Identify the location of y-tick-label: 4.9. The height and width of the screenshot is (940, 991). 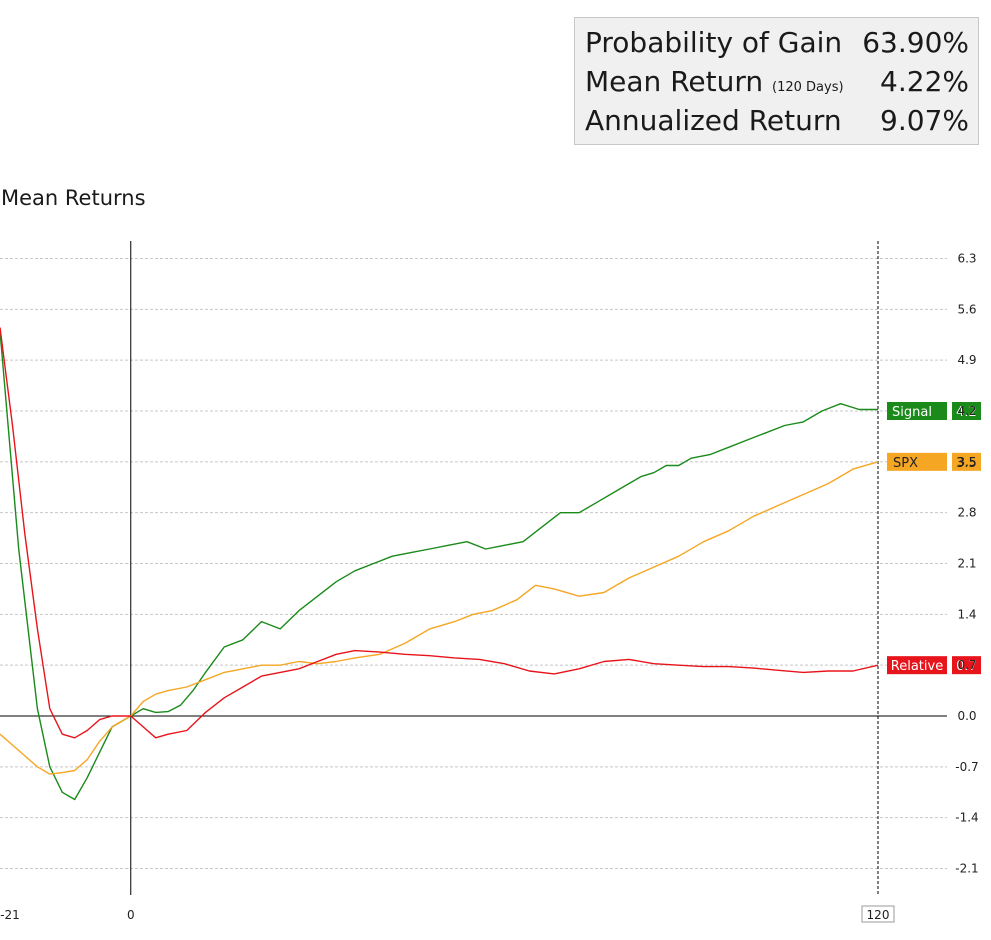
(966, 360).